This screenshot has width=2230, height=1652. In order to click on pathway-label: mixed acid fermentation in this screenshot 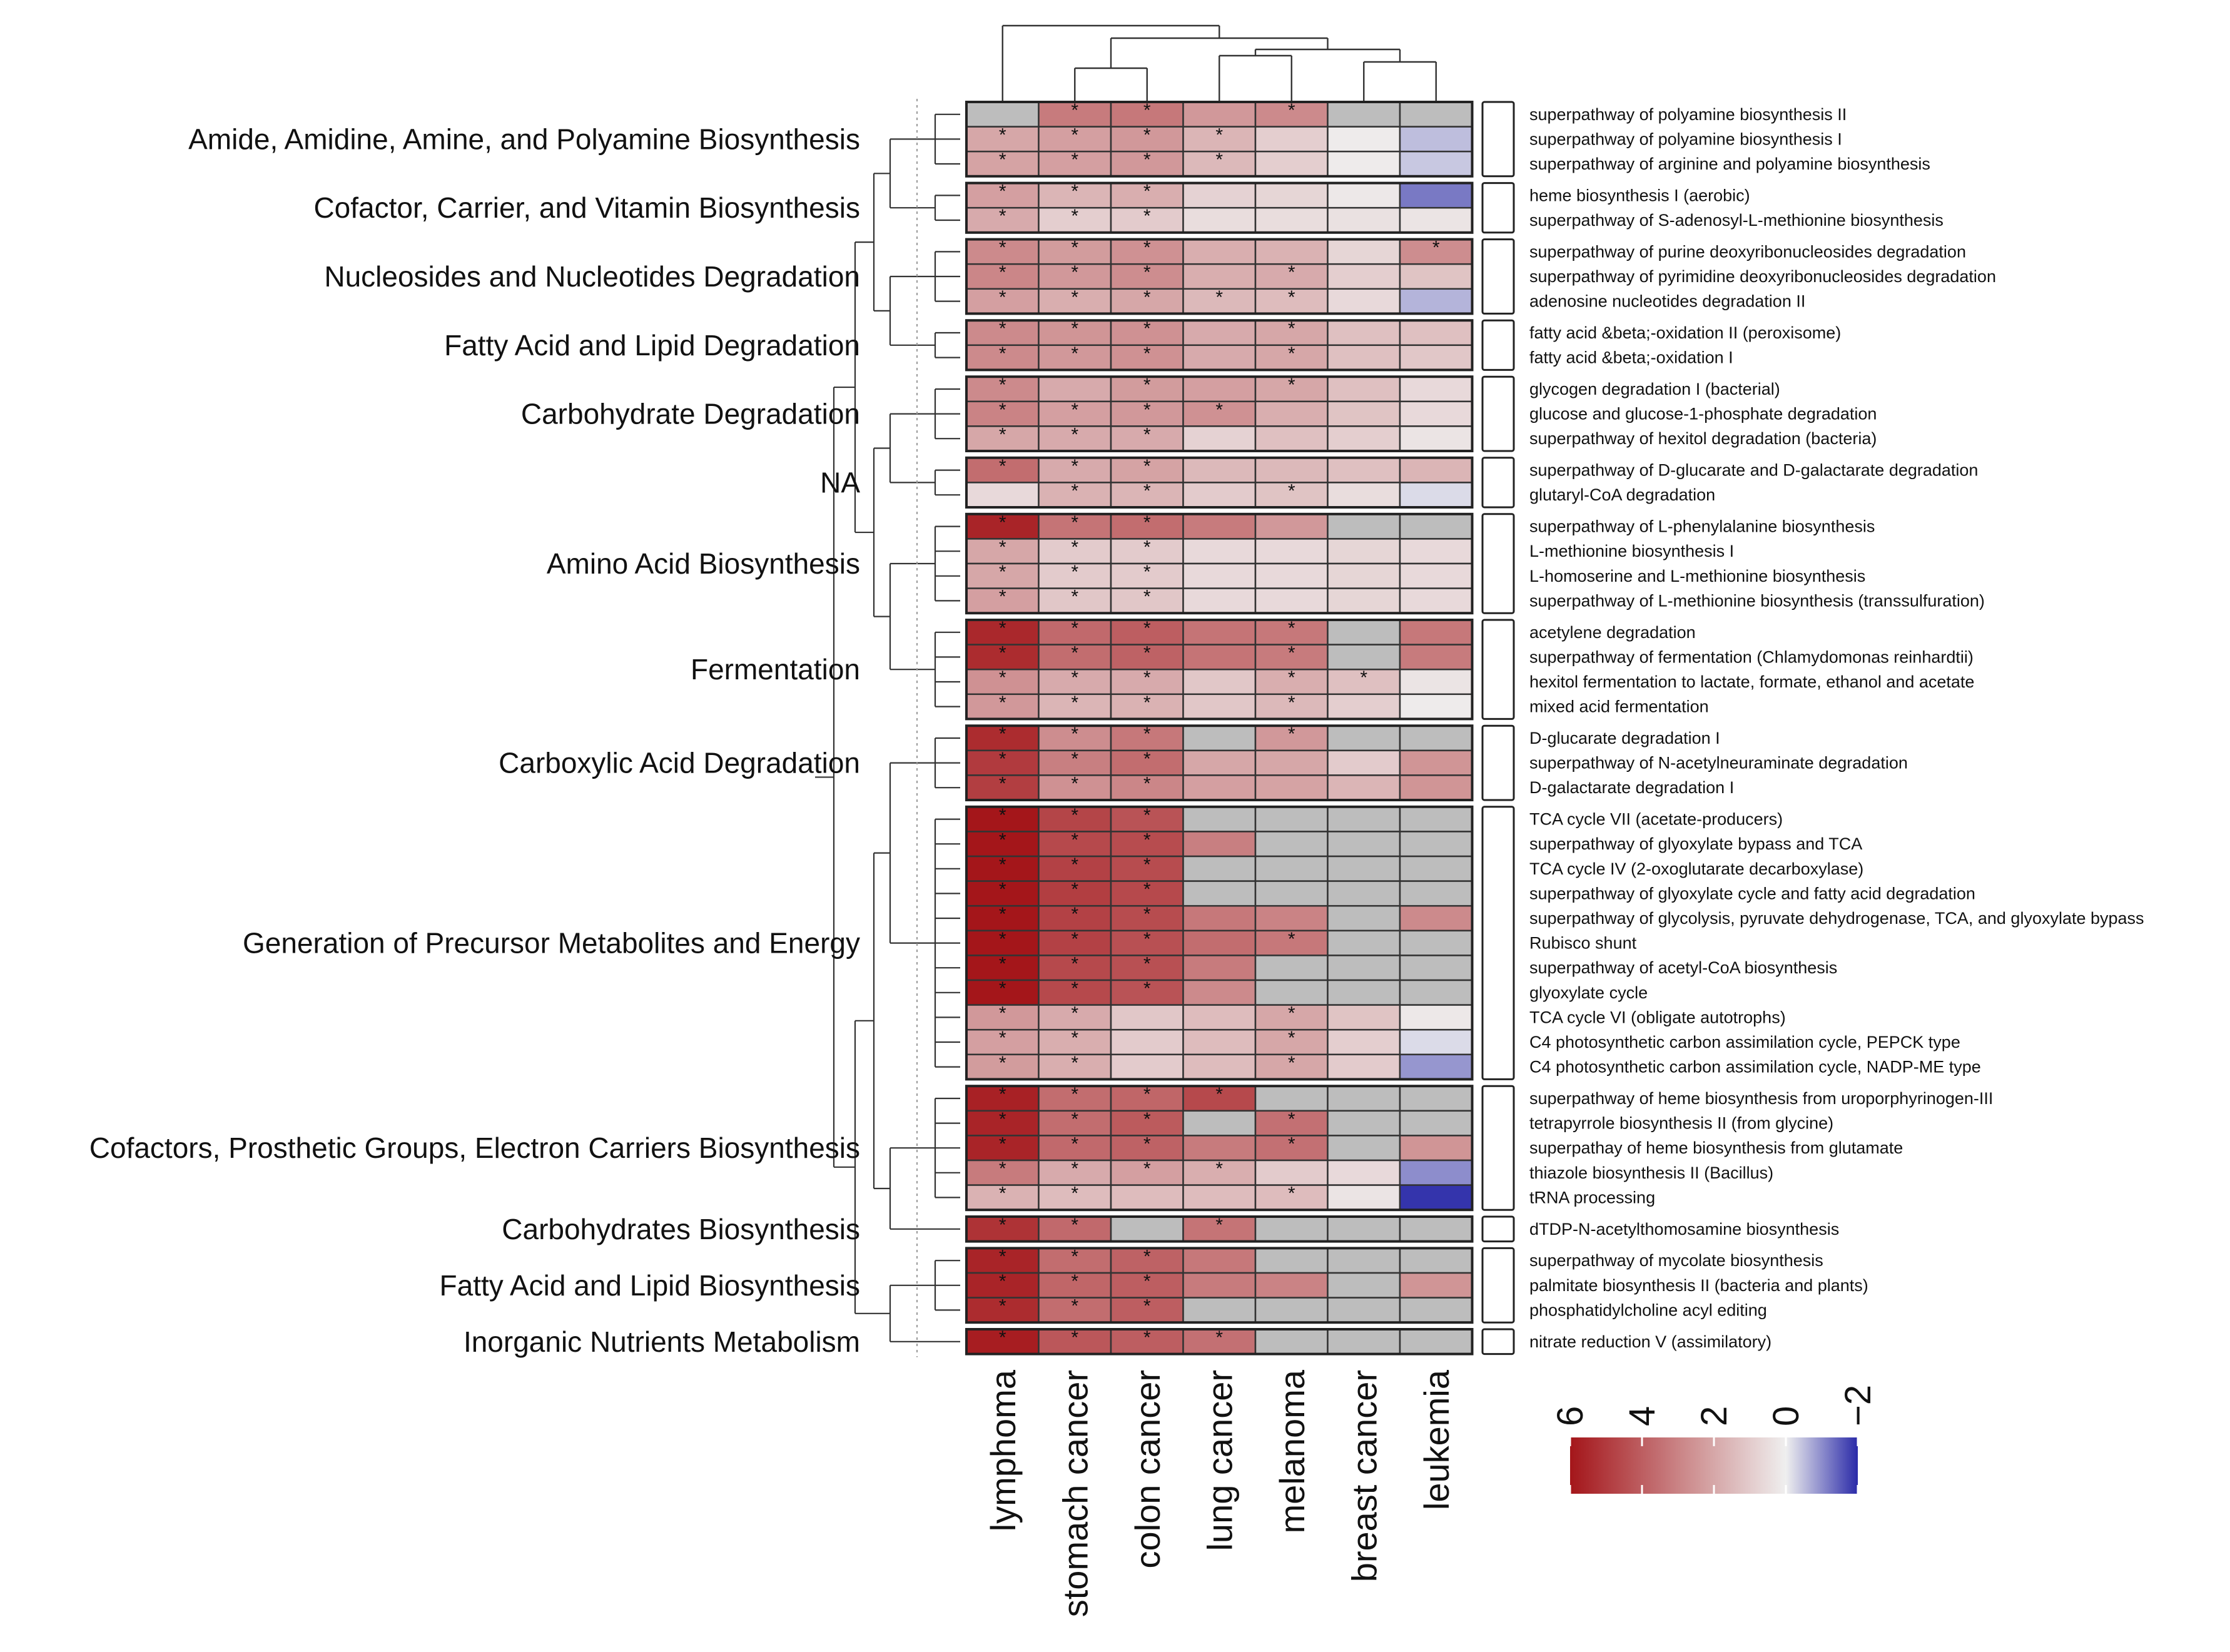, I will do `click(1619, 707)`.